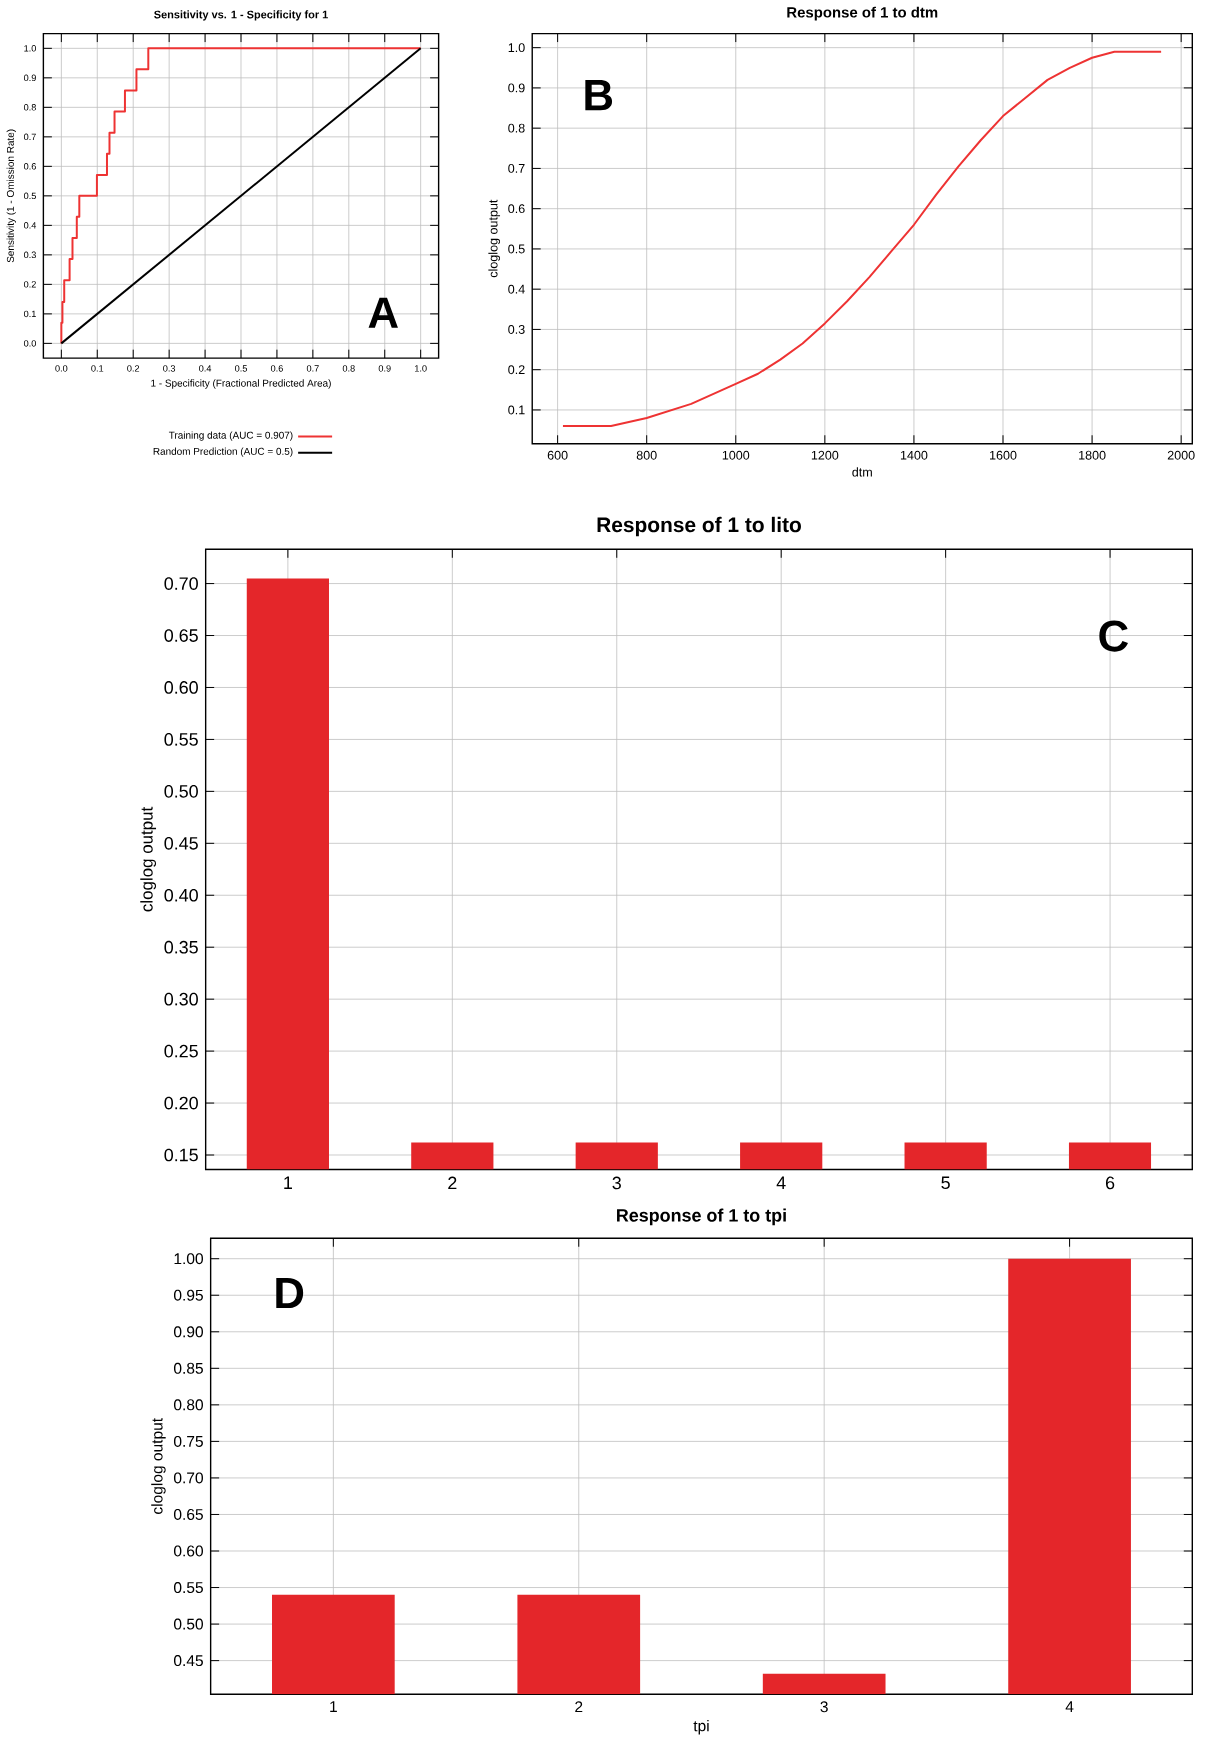  What do you see at coordinates (29, 284) in the screenshot?
I see `y-tick-label: 0.2` at bounding box center [29, 284].